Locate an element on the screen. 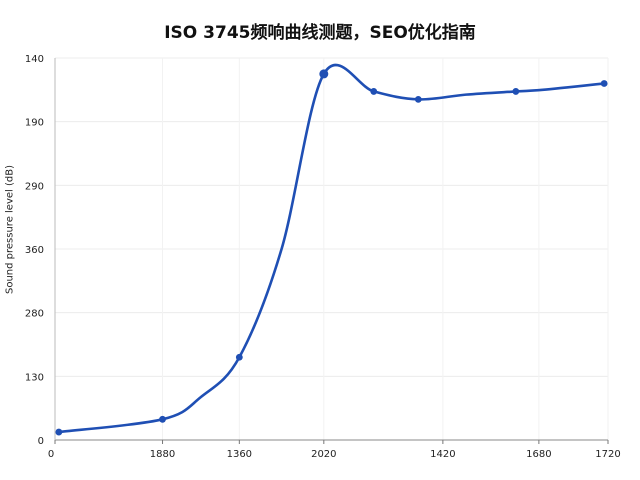 The image size is (640, 480). x-tick-label: 1680 is located at coordinates (538, 454).